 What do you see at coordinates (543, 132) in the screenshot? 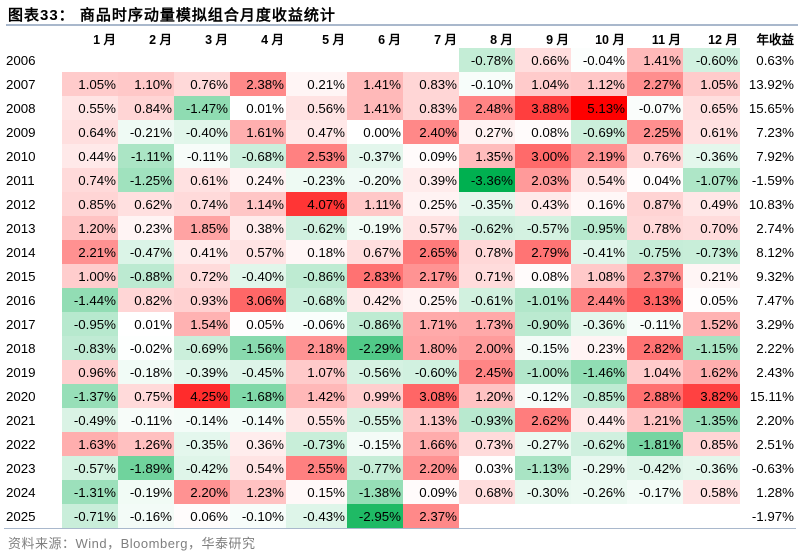
I see `month-return-cell: 0.08%` at bounding box center [543, 132].